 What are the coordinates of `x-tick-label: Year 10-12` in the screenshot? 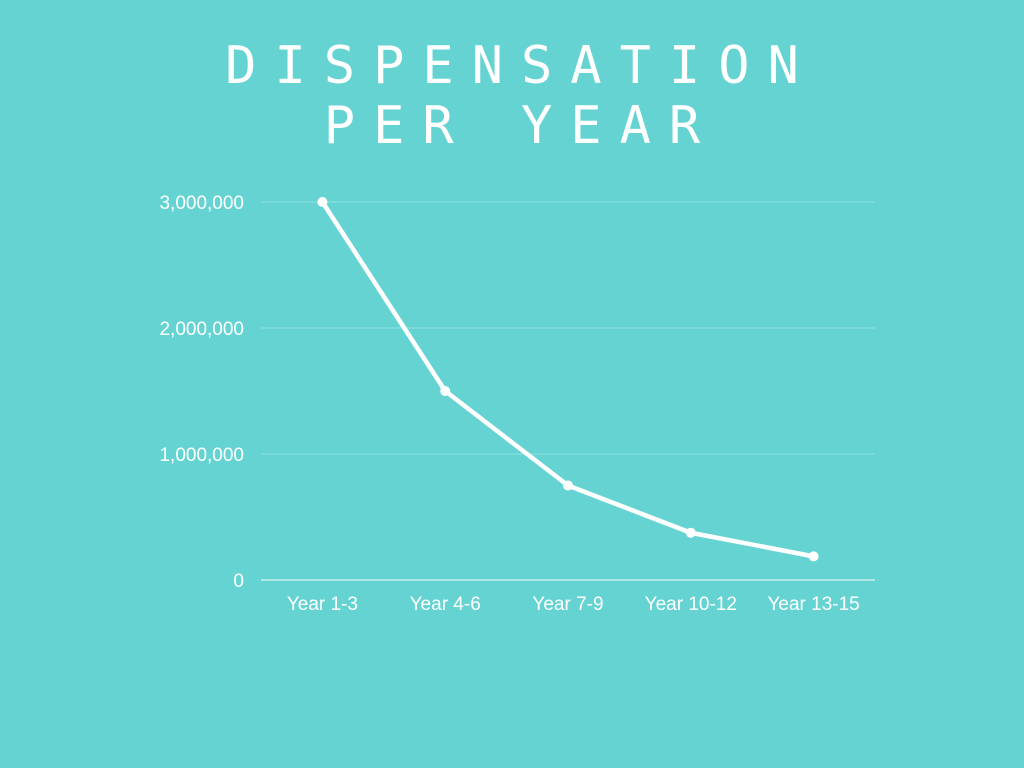 It's located at (691, 604).